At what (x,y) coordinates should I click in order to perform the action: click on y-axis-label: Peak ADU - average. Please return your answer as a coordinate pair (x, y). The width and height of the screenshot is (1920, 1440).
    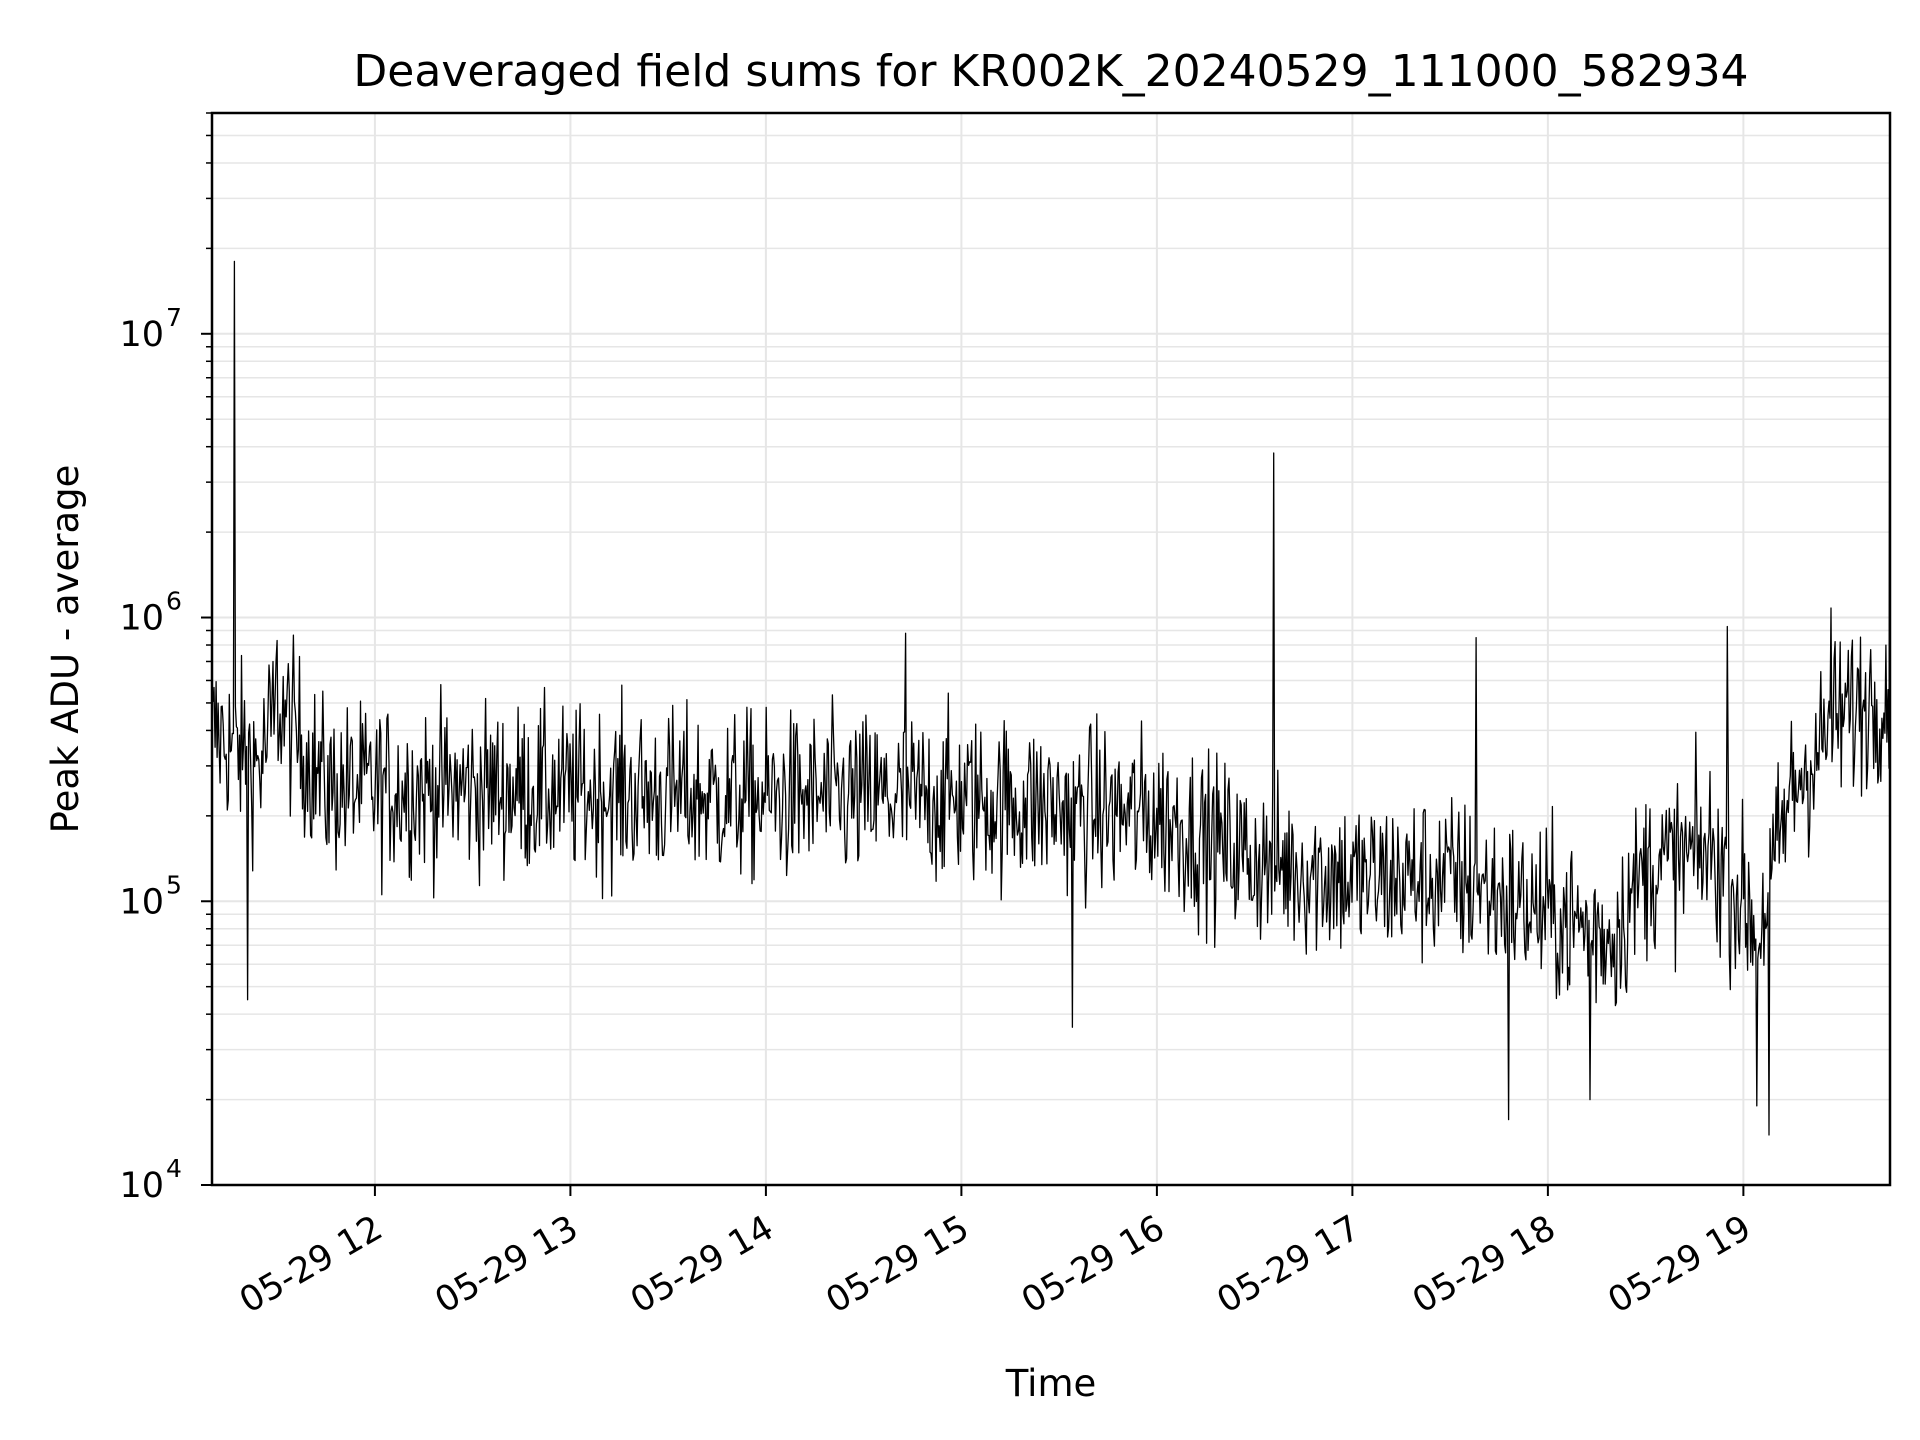
    Looking at the image, I should click on (65, 649).